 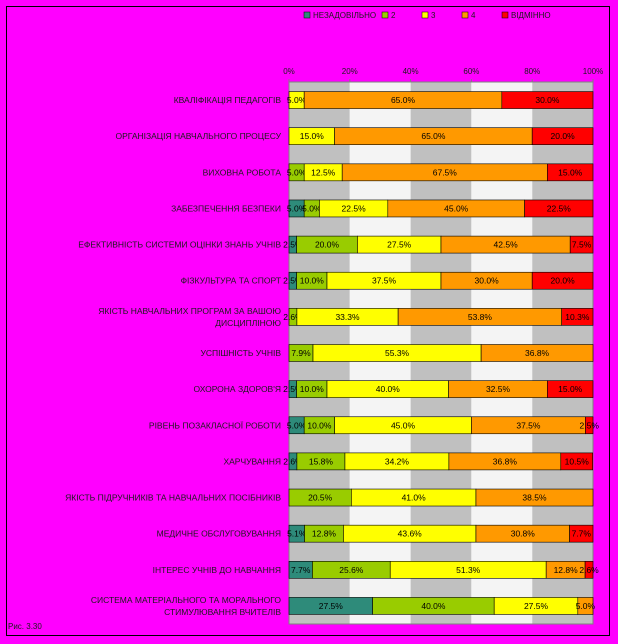 I want to click on data-label: 67.5%, so click(x=445, y=172).